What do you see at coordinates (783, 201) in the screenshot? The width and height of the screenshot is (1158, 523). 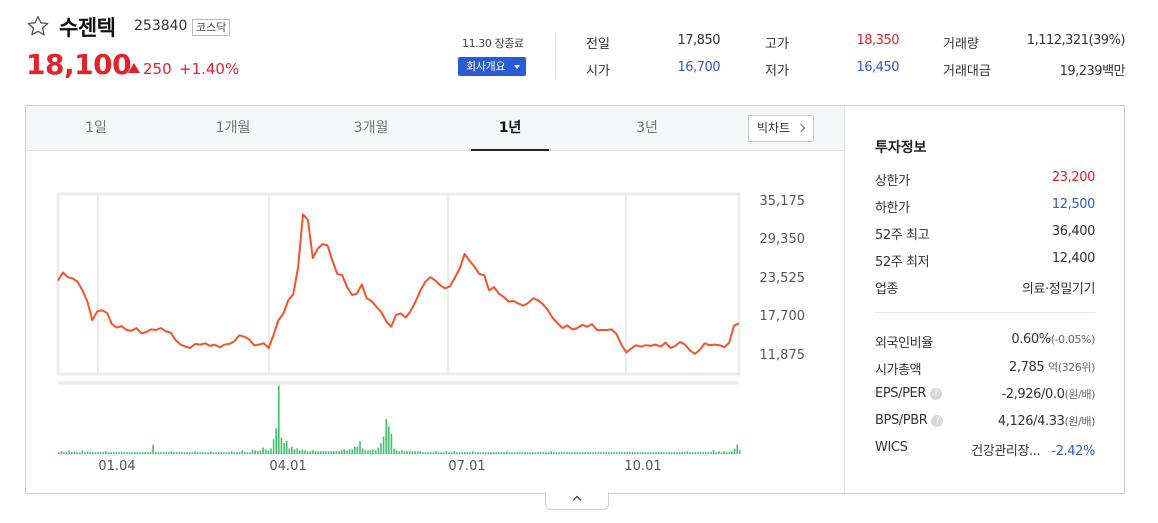 I see `y-tick-label: 35,175` at bounding box center [783, 201].